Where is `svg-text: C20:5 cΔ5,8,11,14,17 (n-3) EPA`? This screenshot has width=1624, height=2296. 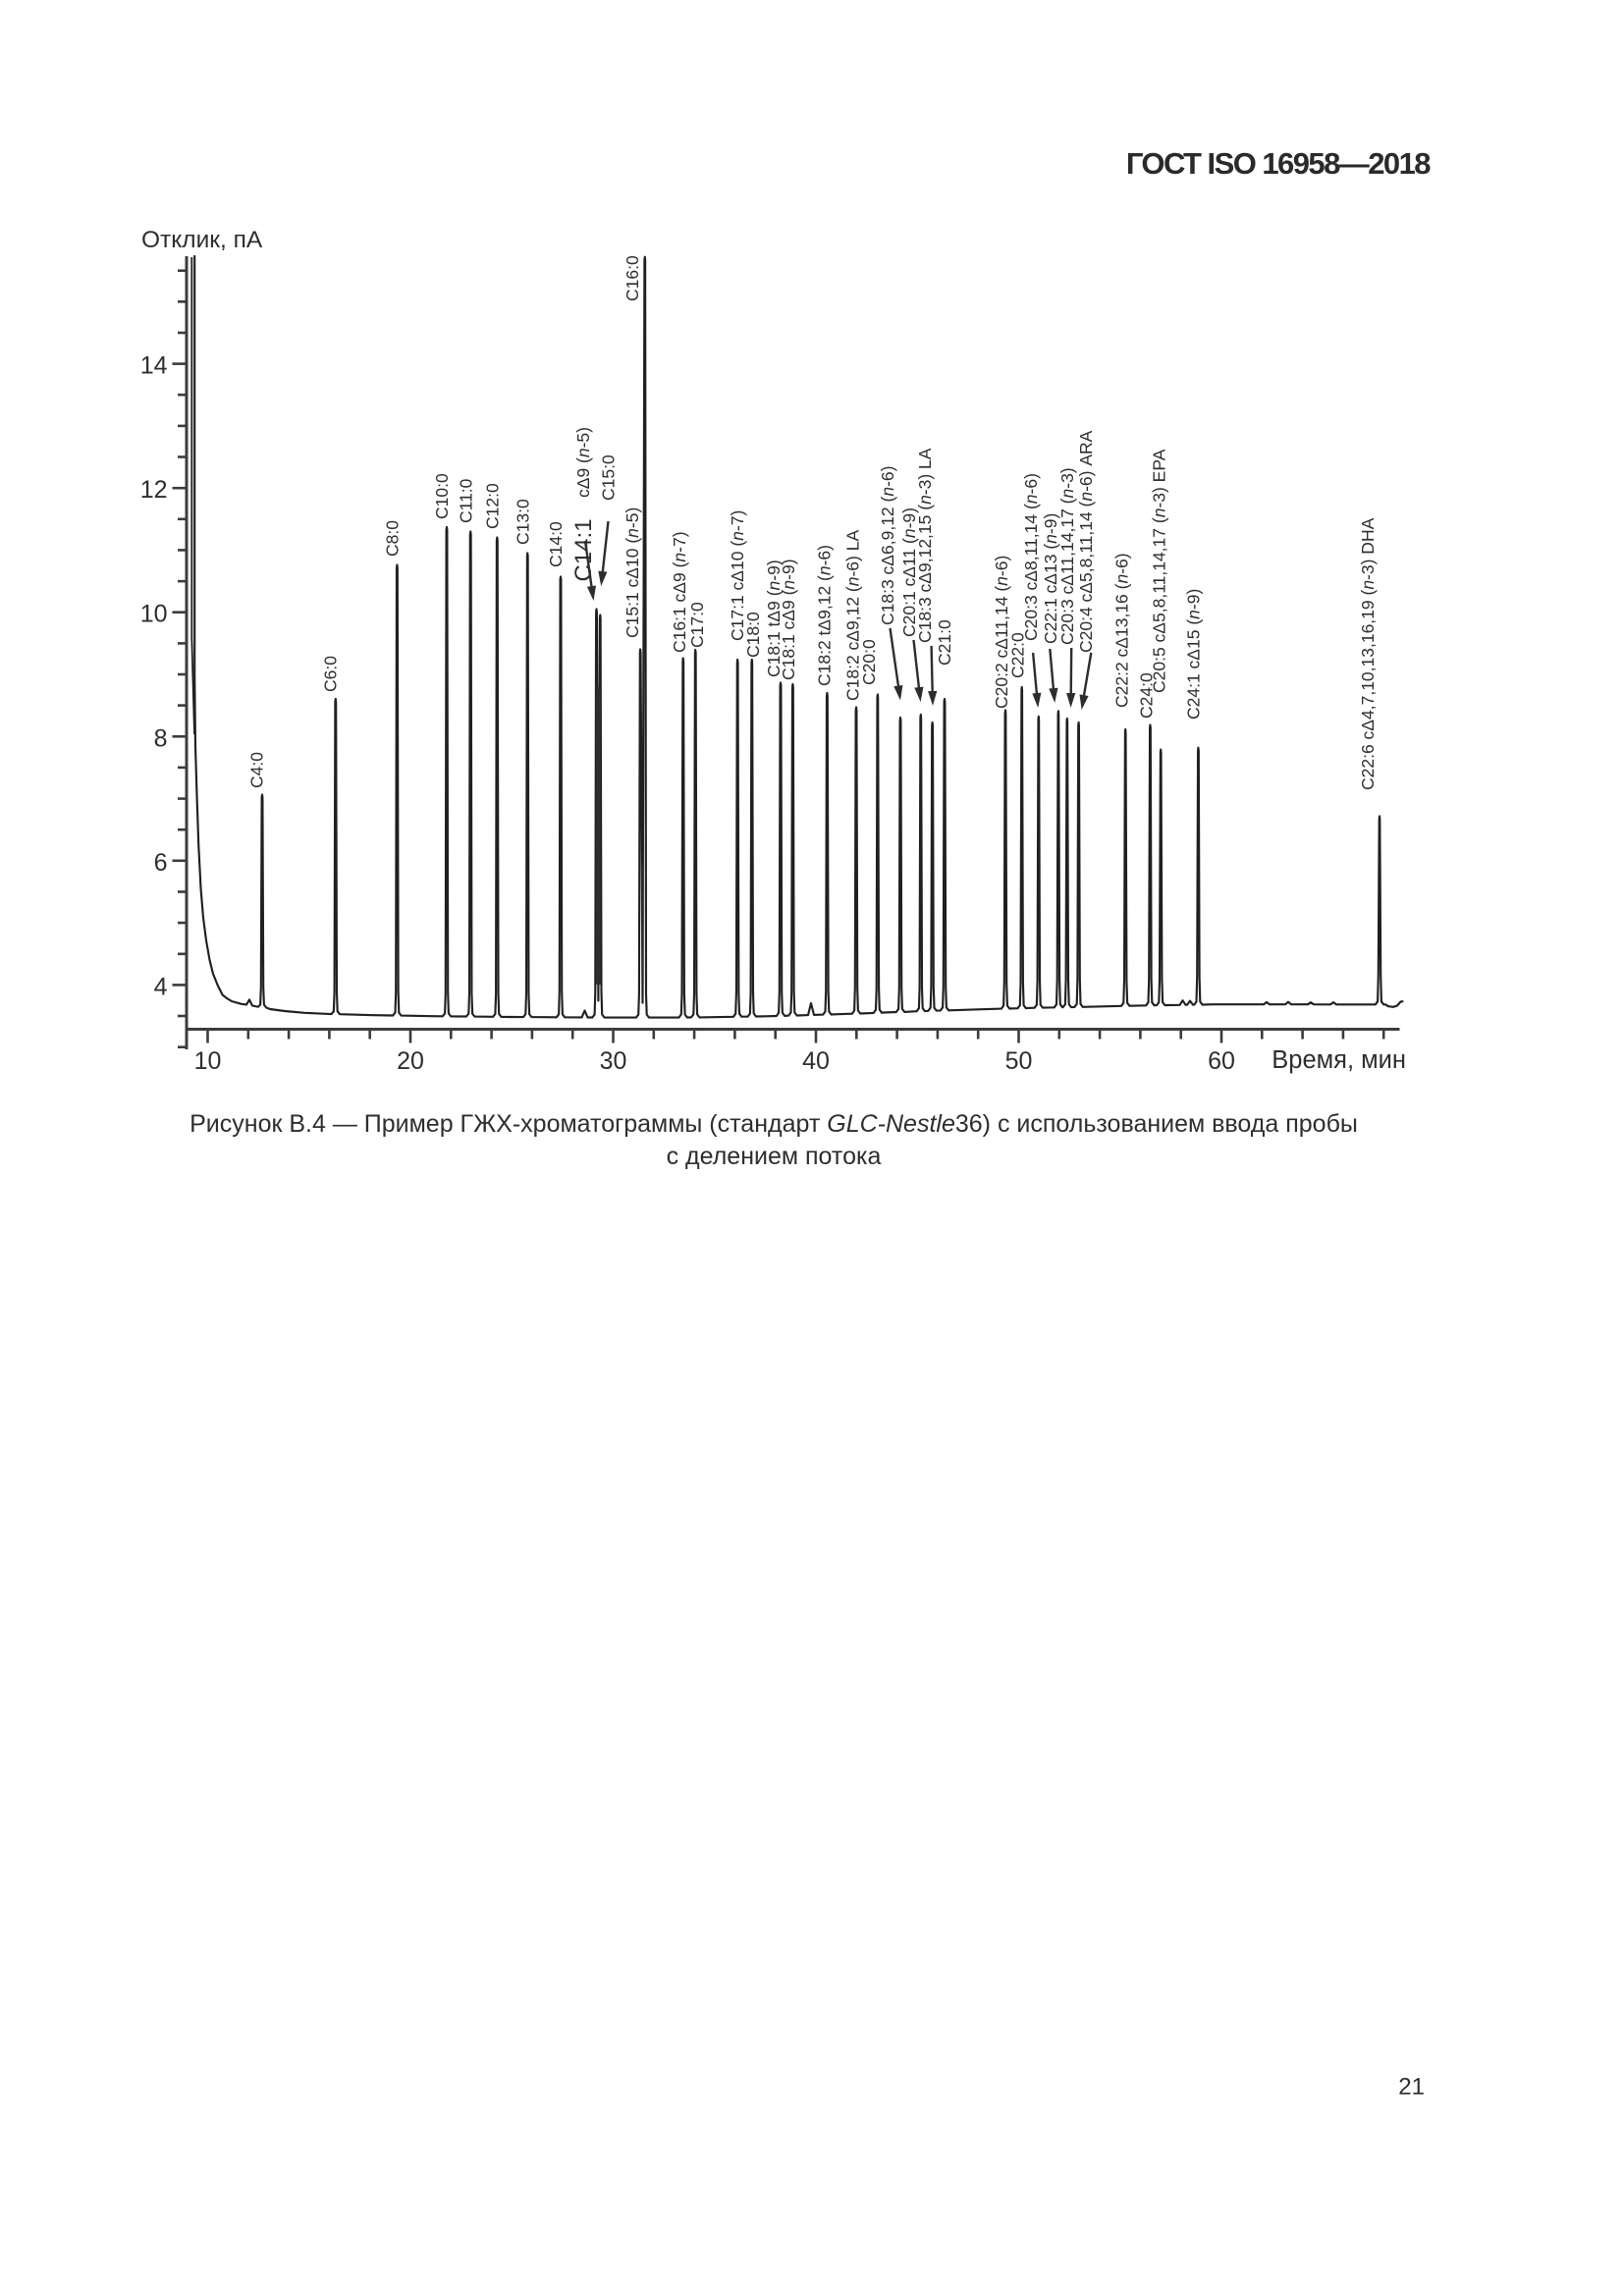
svg-text: C20:5 cΔ5,8,11,14,17 (n-3) EPA is located at coordinates (1159, 571).